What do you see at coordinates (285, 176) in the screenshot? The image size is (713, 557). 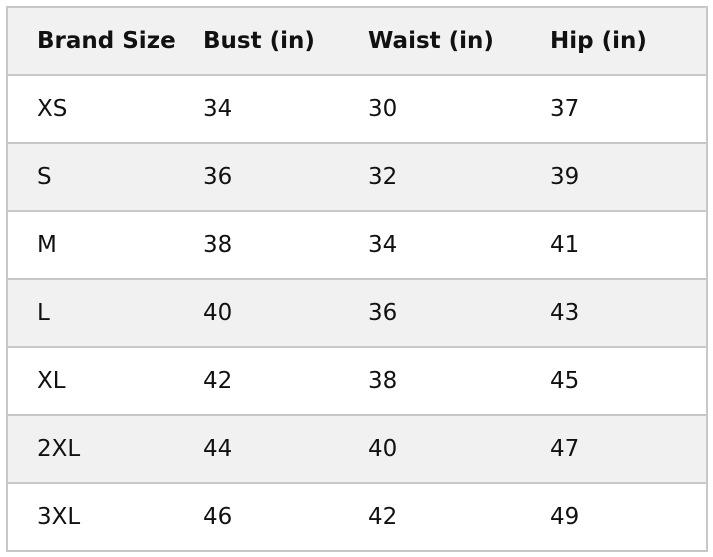 I see `cell-bust: 36` at bounding box center [285, 176].